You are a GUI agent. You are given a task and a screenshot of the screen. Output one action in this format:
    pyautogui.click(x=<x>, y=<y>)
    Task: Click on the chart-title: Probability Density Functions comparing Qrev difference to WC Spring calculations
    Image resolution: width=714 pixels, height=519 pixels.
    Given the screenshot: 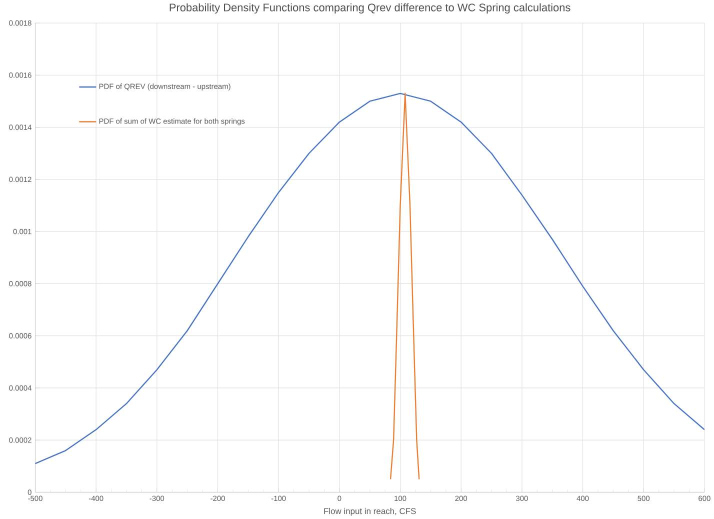 What is the action you would take?
    pyautogui.click(x=370, y=8)
    